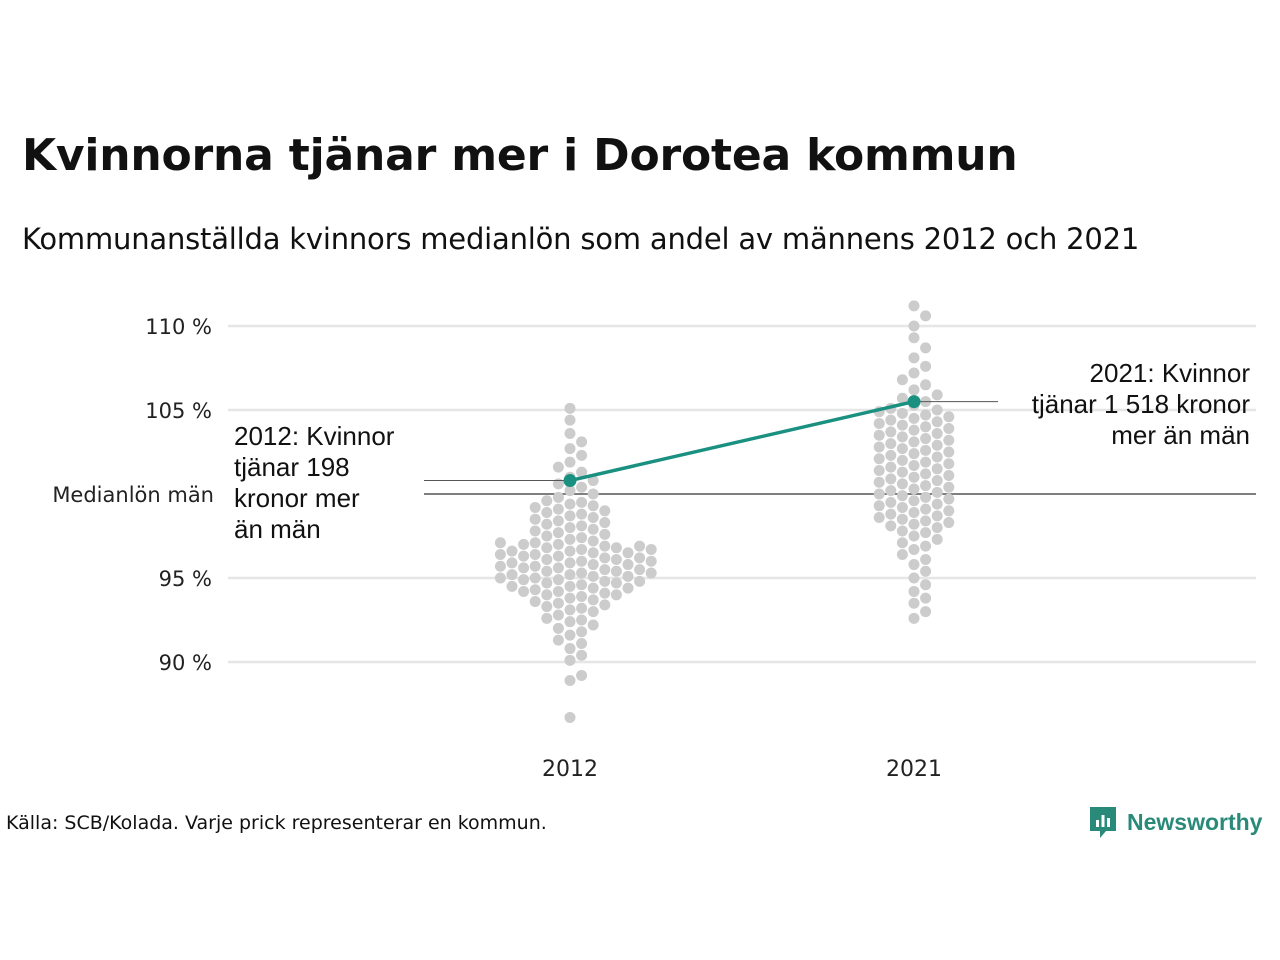 This screenshot has width=1280, height=960. What do you see at coordinates (1195, 821) in the screenshot?
I see `brand-name: Newsworthy` at bounding box center [1195, 821].